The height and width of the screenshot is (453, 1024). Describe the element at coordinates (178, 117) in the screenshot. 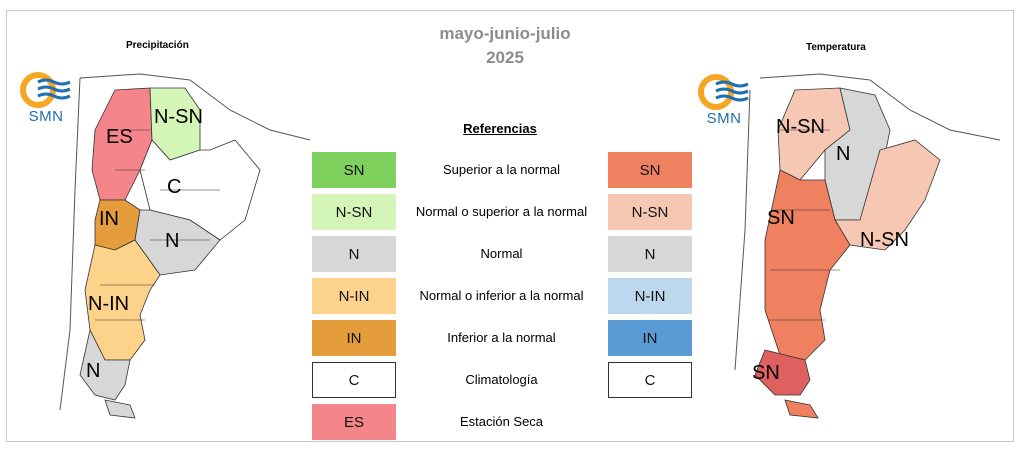

I see `precip-region-n-sn: N-SN` at that location.